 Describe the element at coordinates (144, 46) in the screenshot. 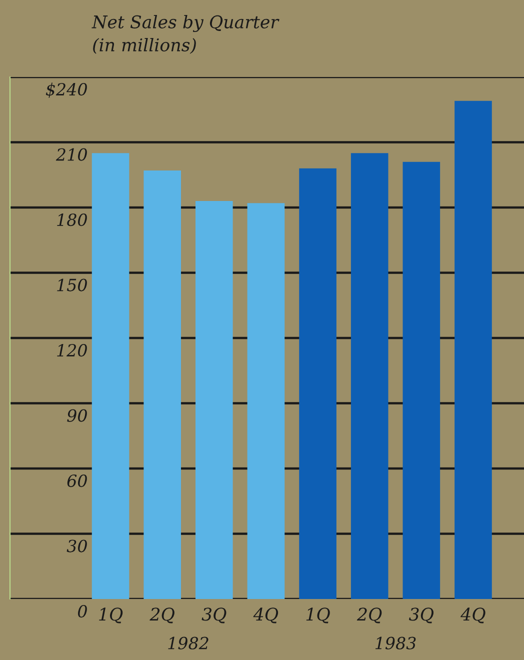

I see `chart-subtitle: (in millions)` at that location.